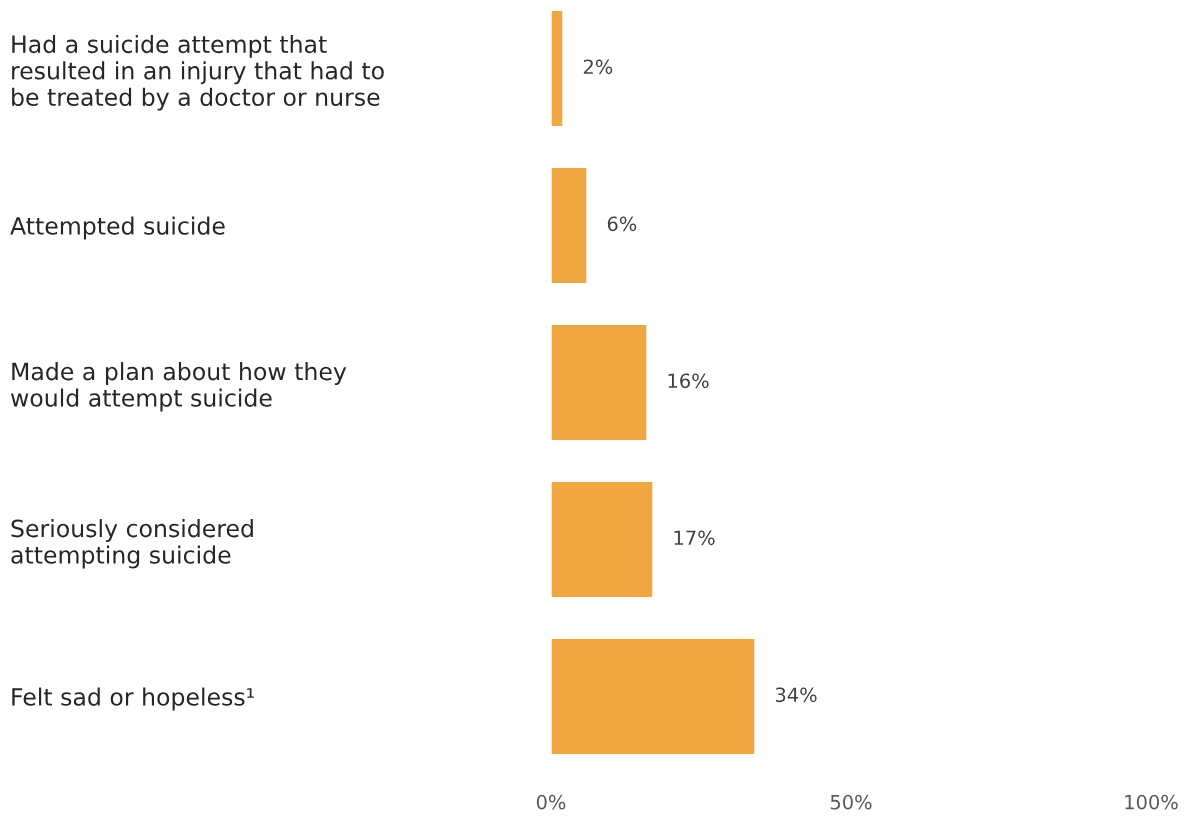  What do you see at coordinates (551, 802) in the screenshot?
I see `x-tick-label: 0%` at bounding box center [551, 802].